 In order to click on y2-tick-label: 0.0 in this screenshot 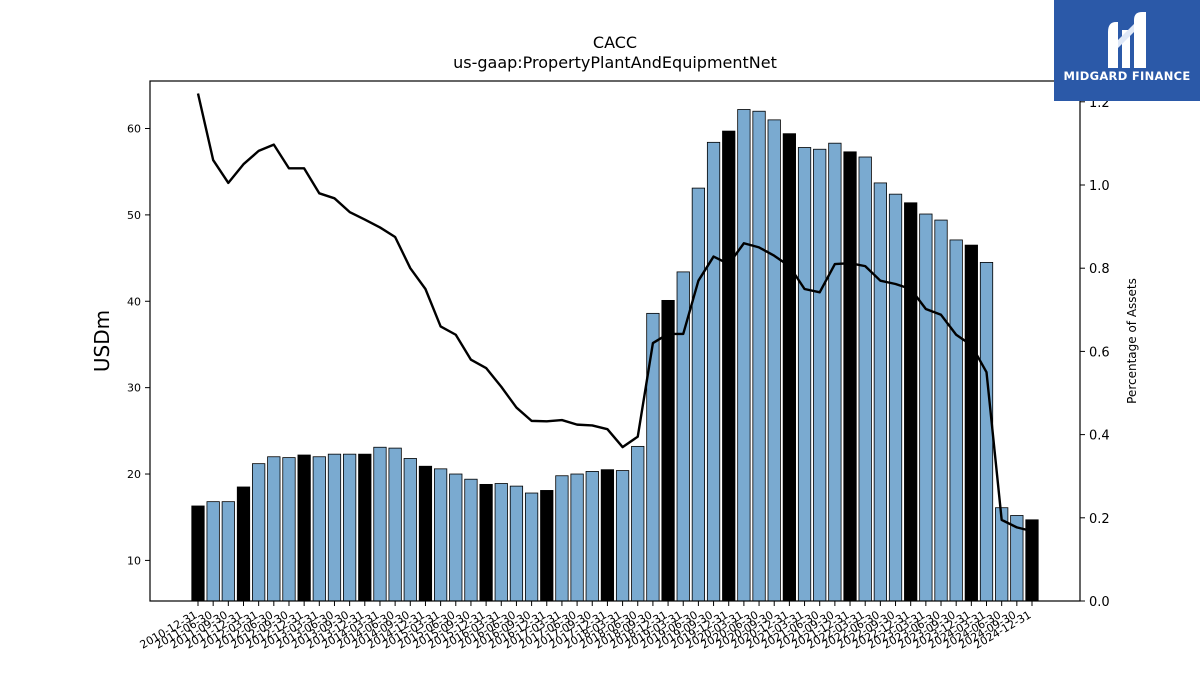, I will do `click(1099, 602)`.